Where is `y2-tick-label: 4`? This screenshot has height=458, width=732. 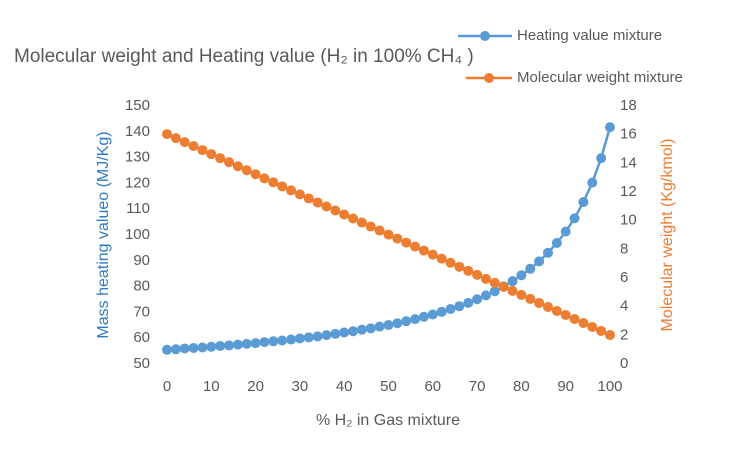
y2-tick-label: 4 is located at coordinates (624, 306).